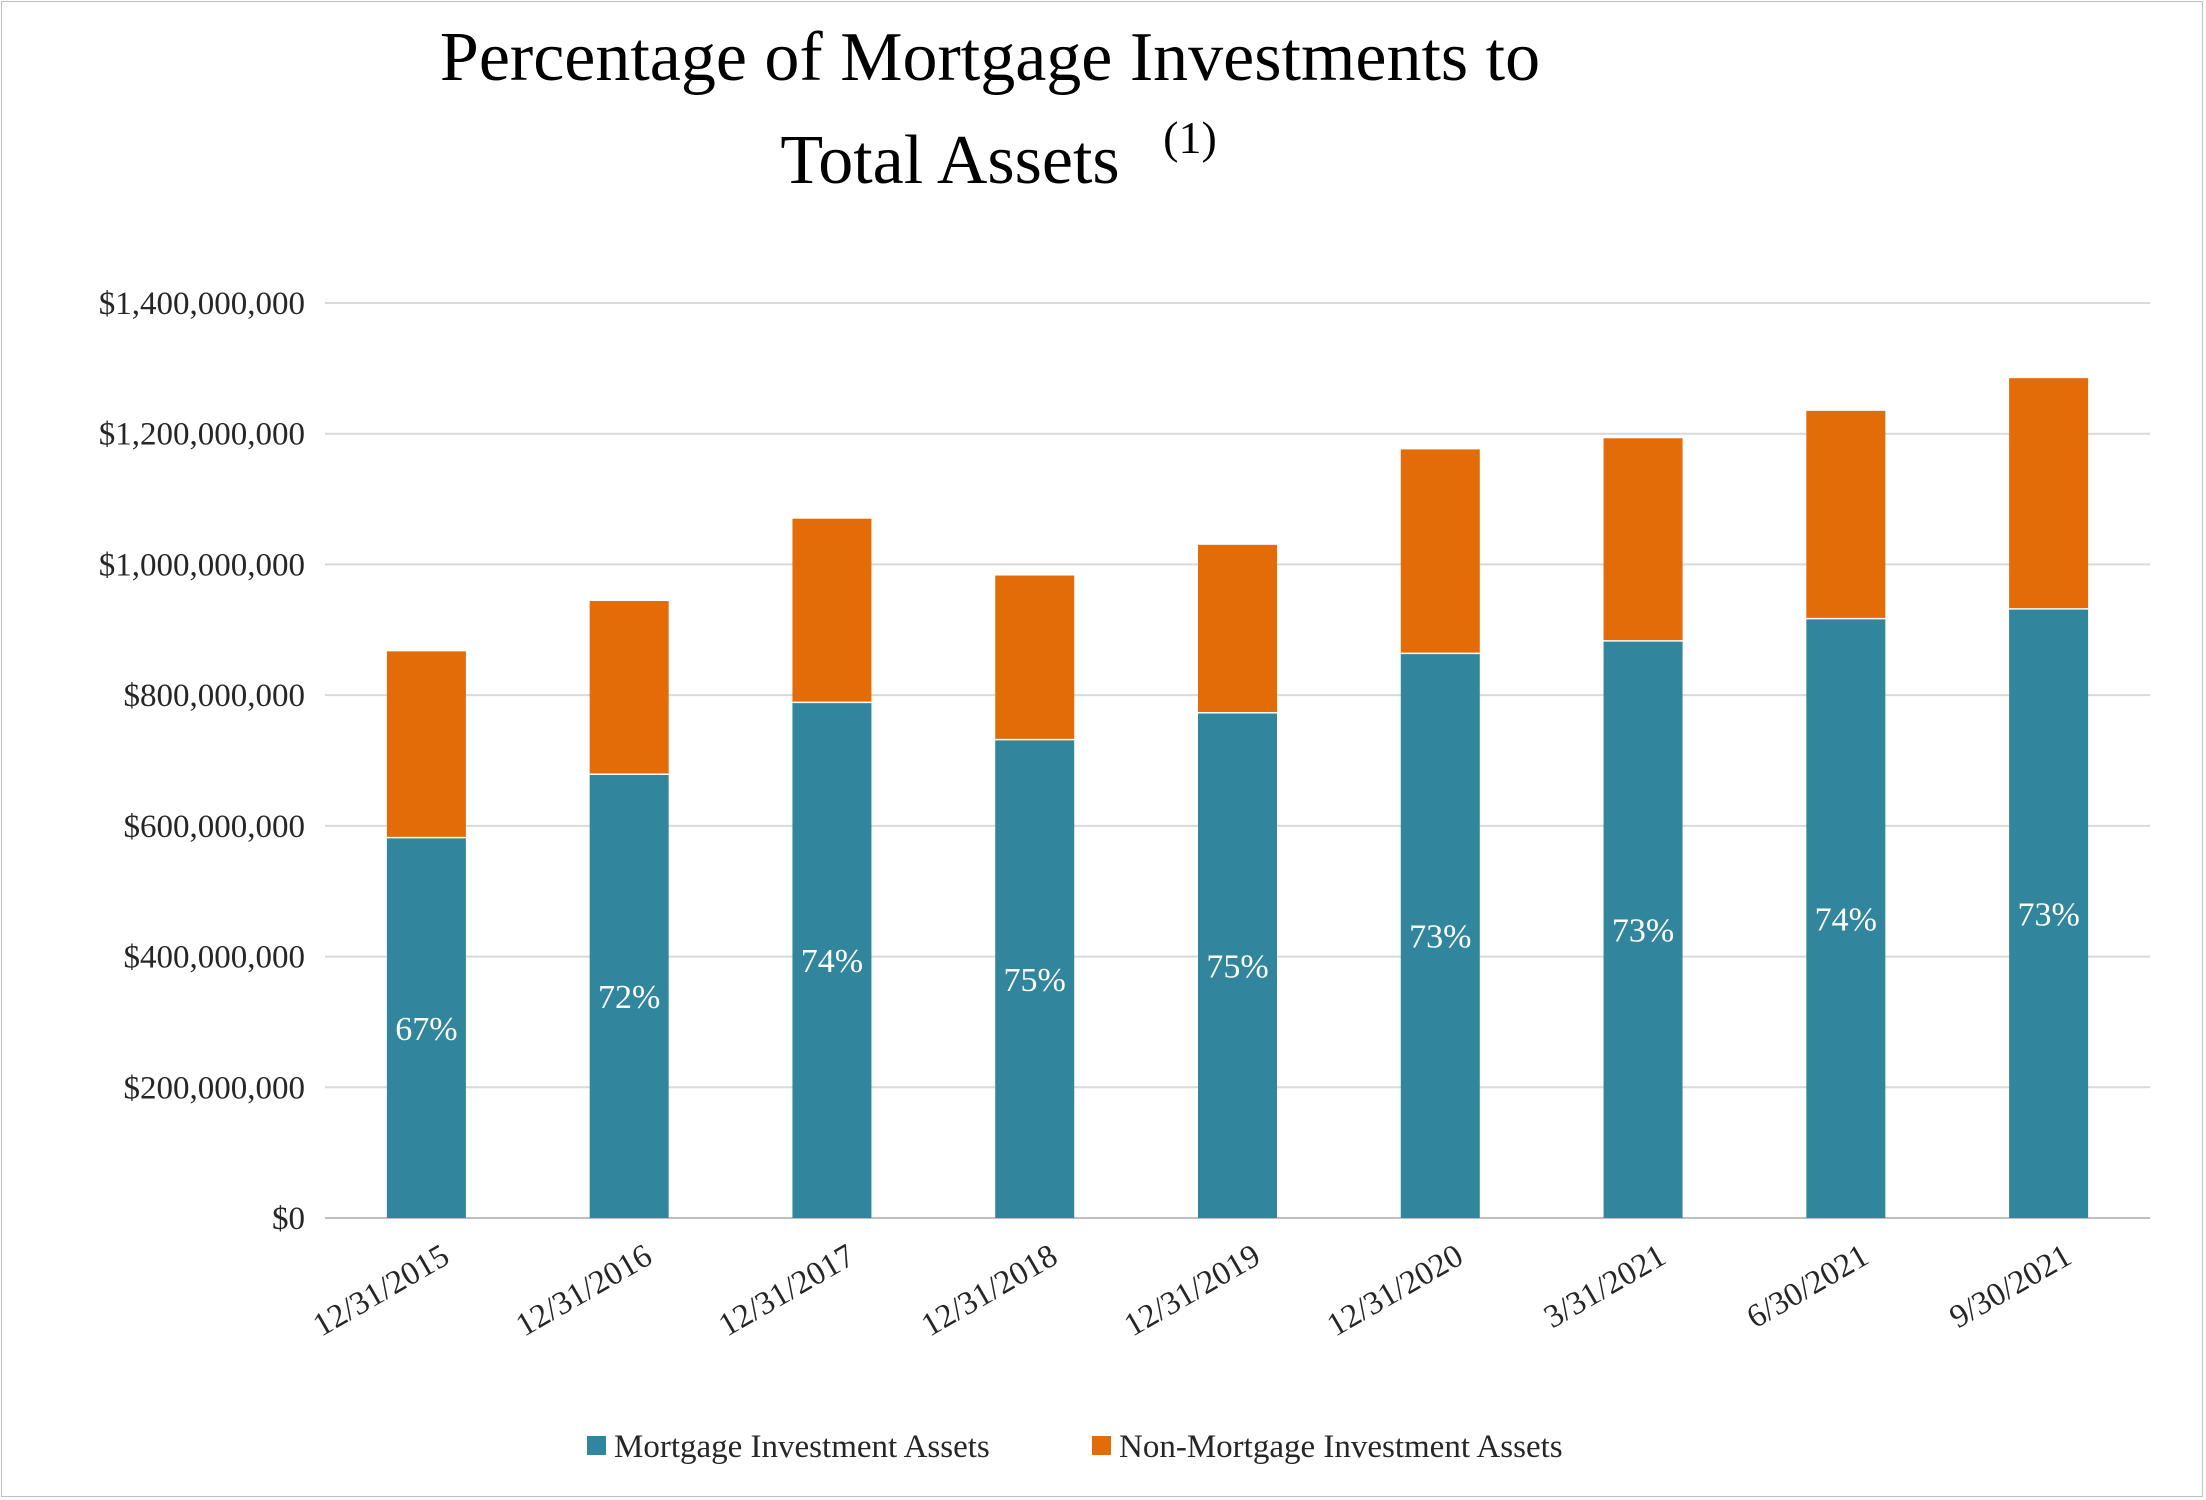 The image size is (2206, 1500). I want to click on y-tick-label: $1,000,000,000, so click(202, 565).